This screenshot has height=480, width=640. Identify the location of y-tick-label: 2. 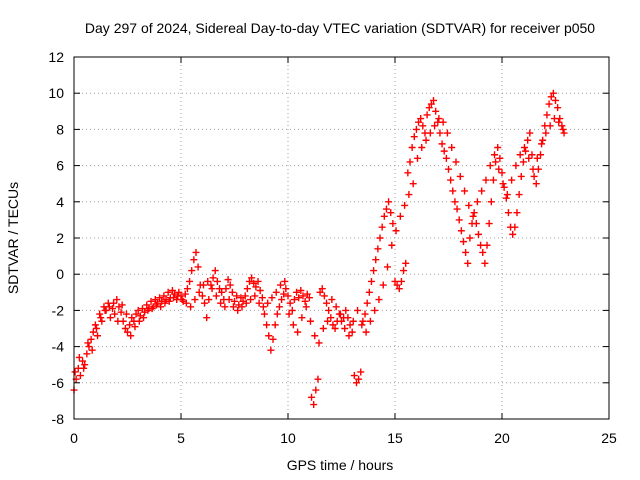
(60, 238).